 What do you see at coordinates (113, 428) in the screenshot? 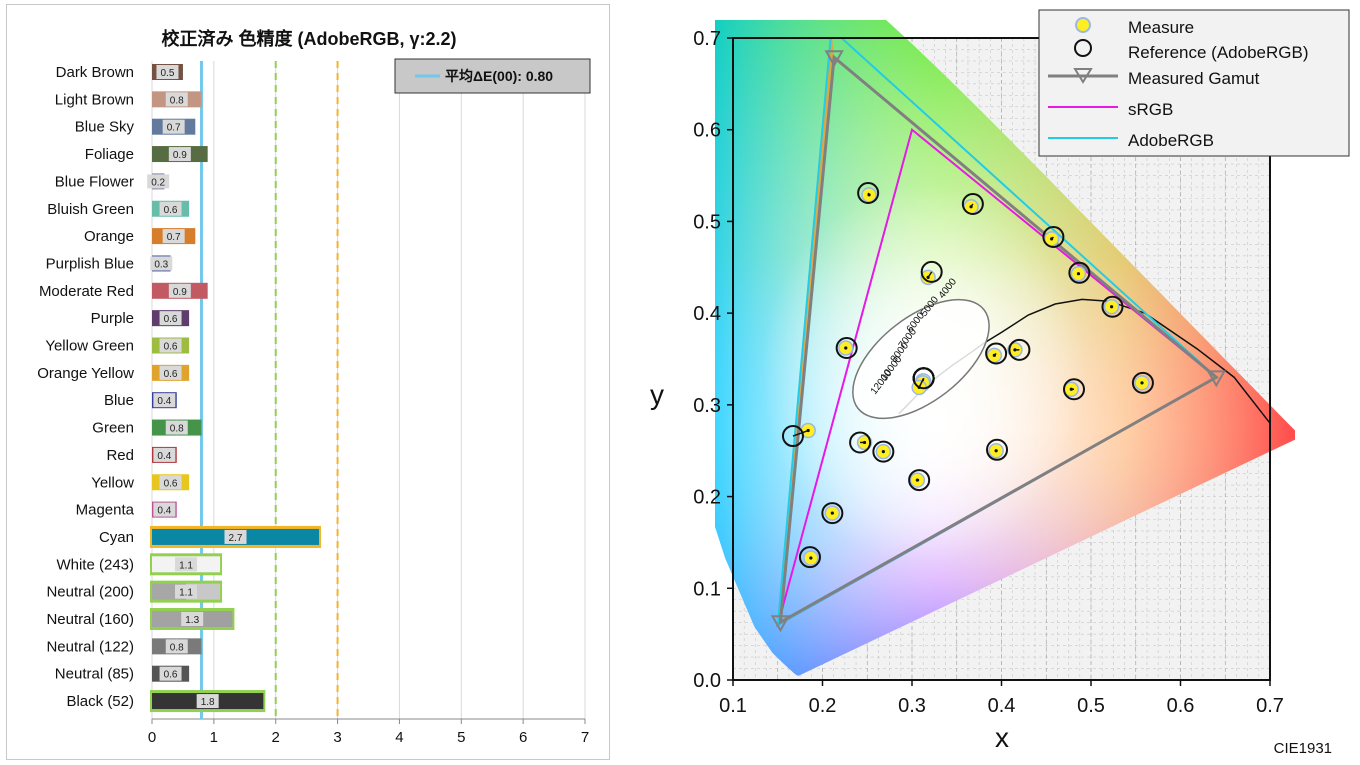
I see `category-label: Green` at bounding box center [113, 428].